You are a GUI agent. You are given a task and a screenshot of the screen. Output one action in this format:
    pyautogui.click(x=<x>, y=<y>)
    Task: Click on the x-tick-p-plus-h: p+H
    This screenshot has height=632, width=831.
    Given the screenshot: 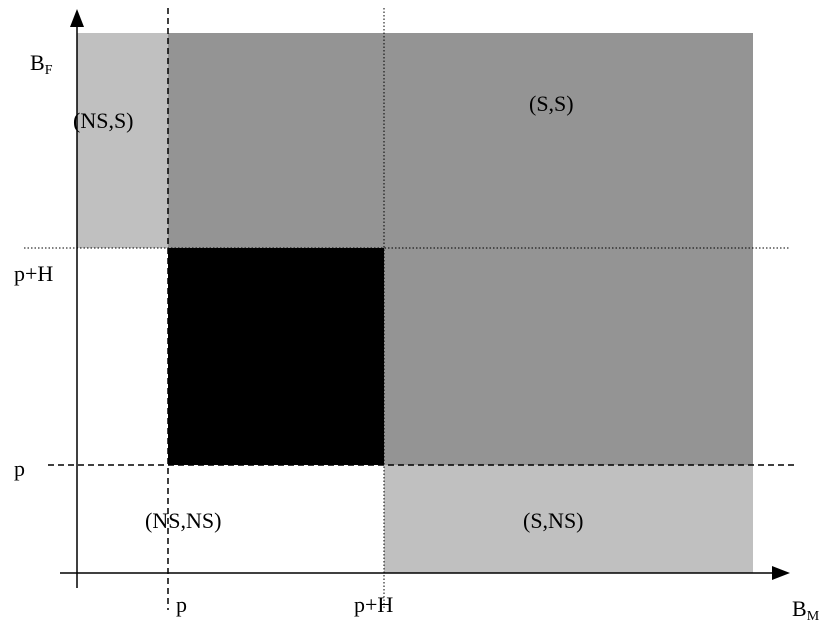 What is the action you would take?
    pyautogui.click(x=373, y=604)
    